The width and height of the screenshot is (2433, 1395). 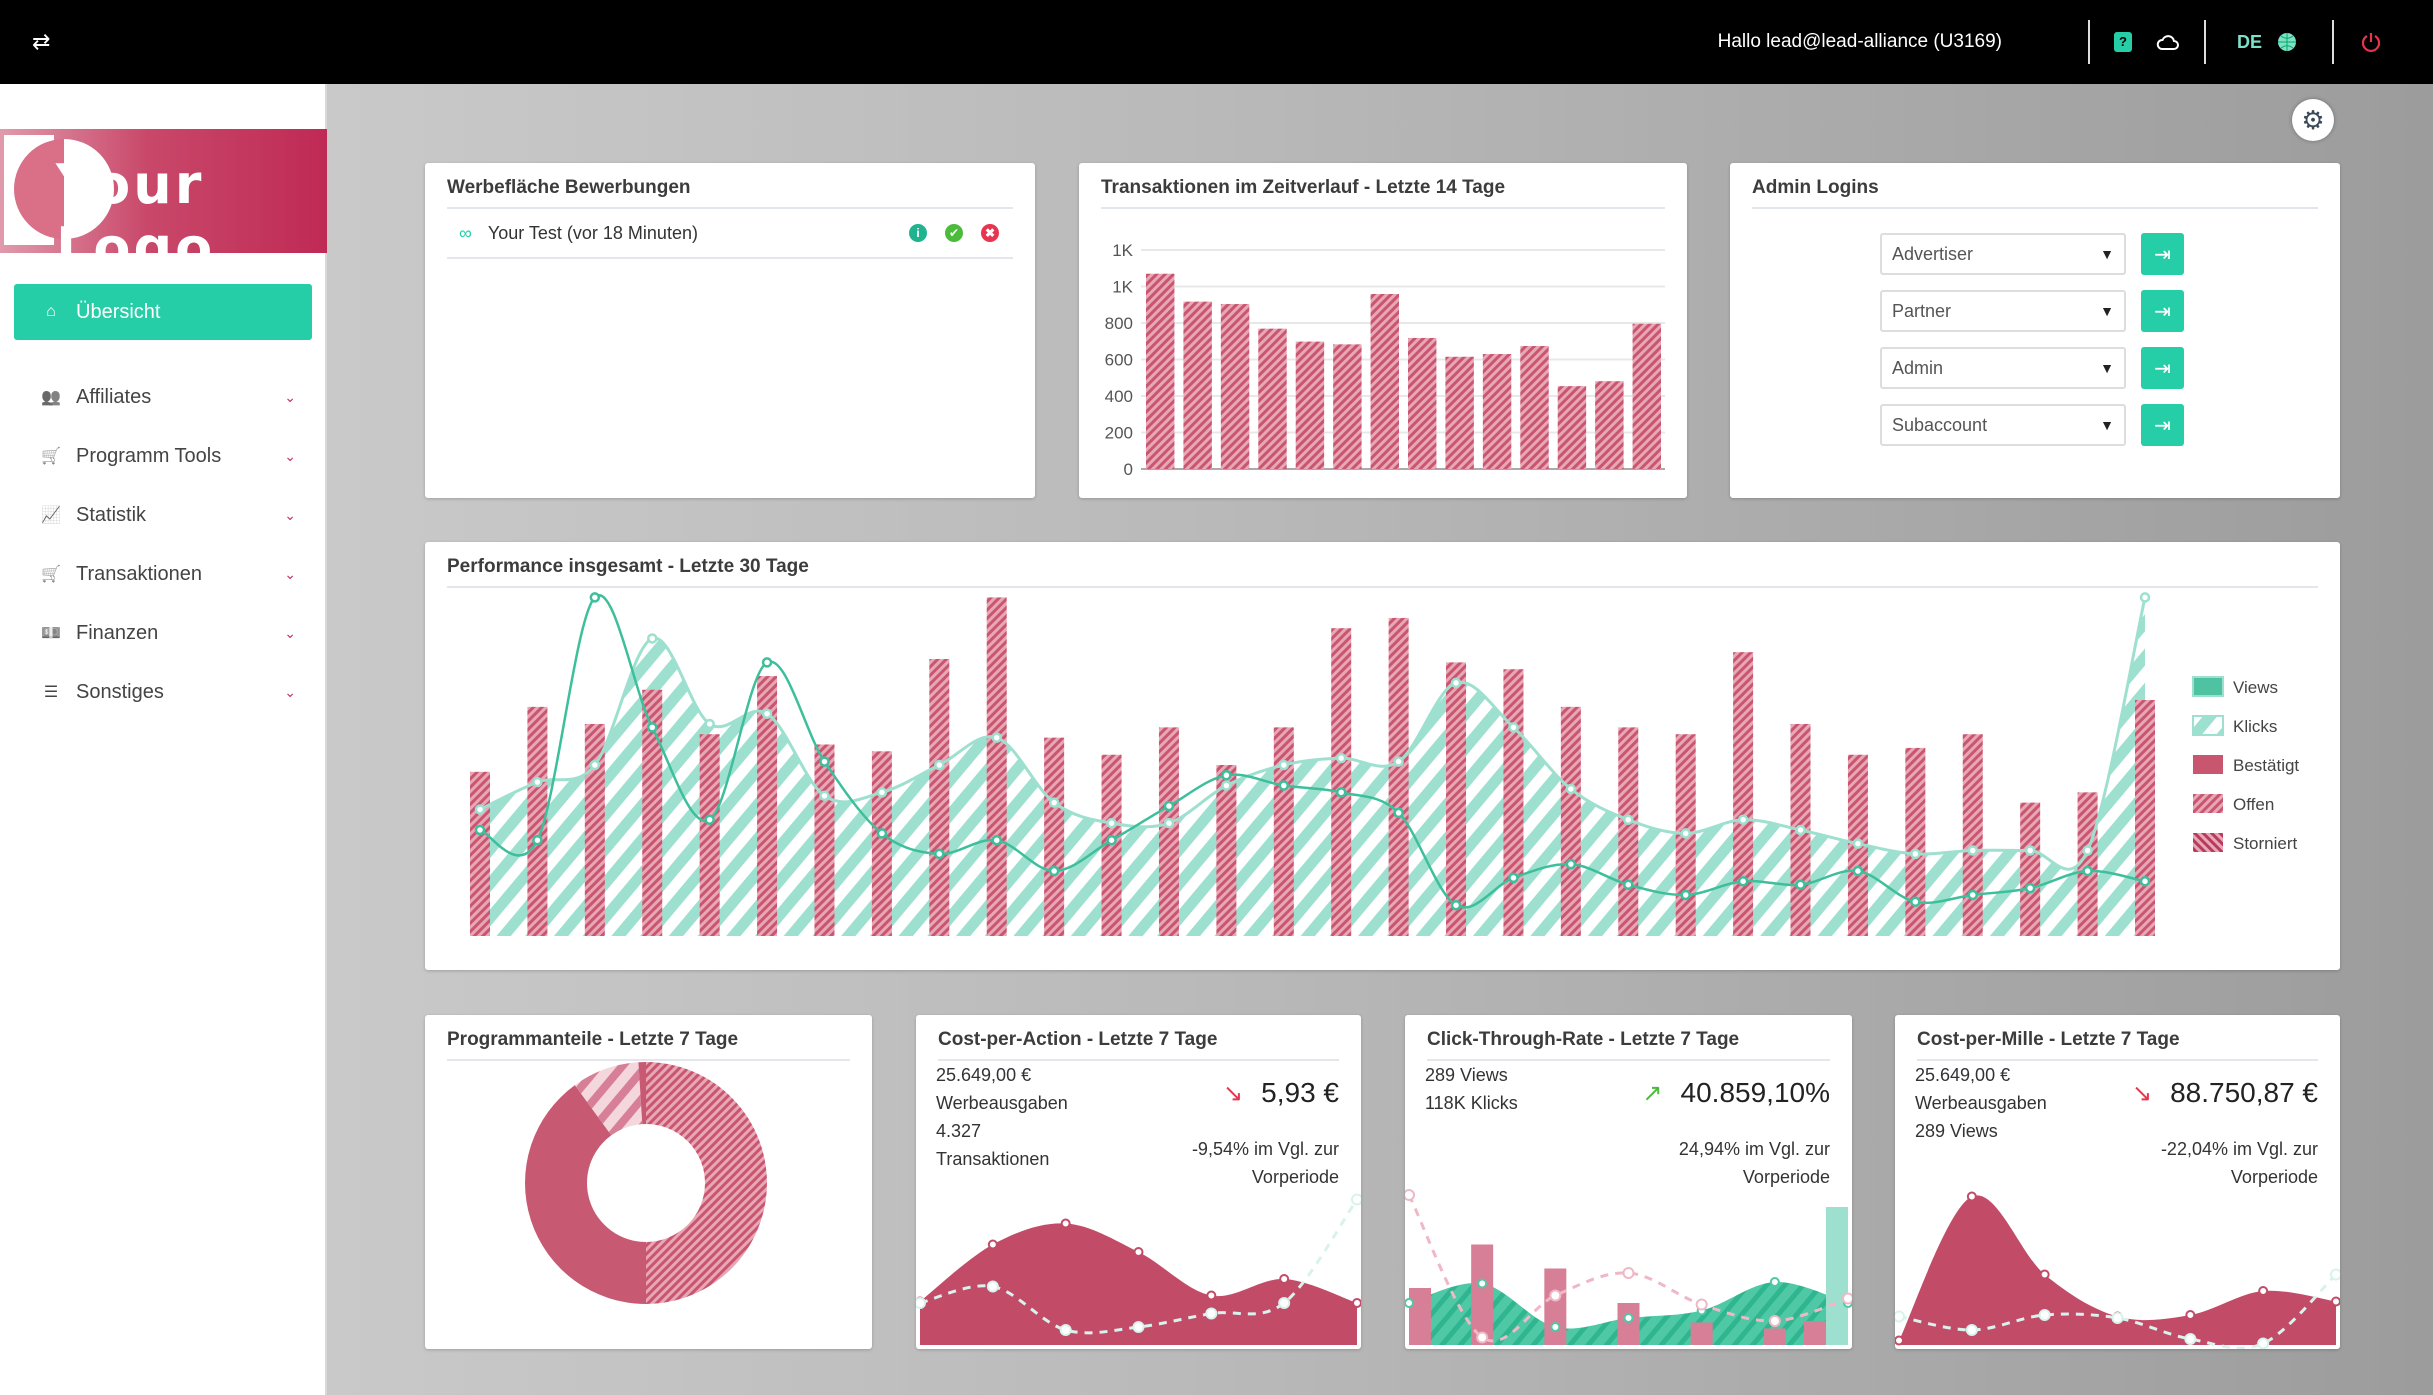 What do you see at coordinates (2003, 254) in the screenshot?
I see `admin-select-advertiser: Advertiser ▼` at bounding box center [2003, 254].